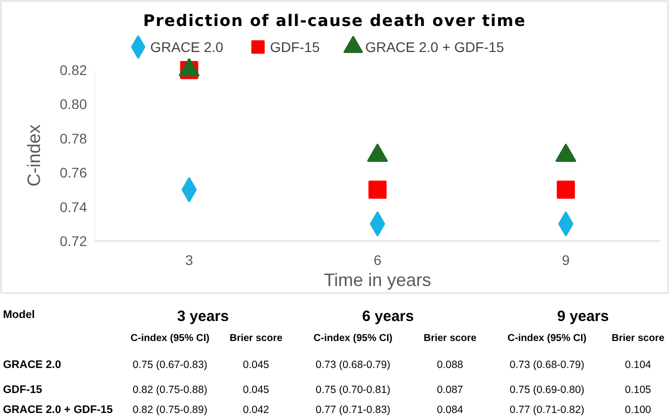 Image resolution: width=669 pixels, height=418 pixels. What do you see at coordinates (19, 315) in the screenshot?
I see `text: Model` at bounding box center [19, 315].